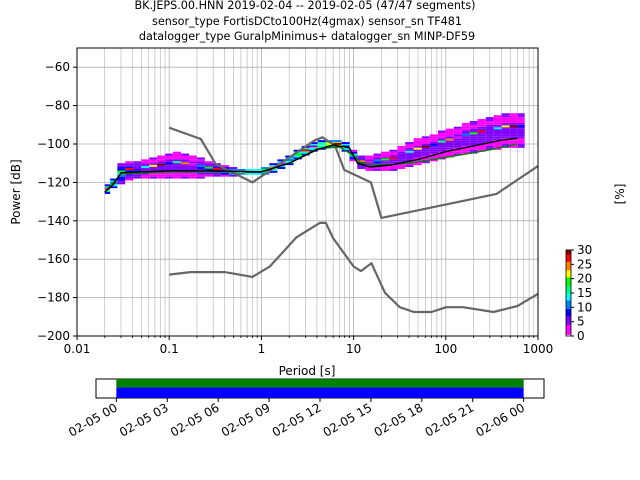 Image resolution: width=640 pixels, height=480 pixels. What do you see at coordinates (445, 349) in the screenshot?
I see `x-tick-label: 100` at bounding box center [445, 349].